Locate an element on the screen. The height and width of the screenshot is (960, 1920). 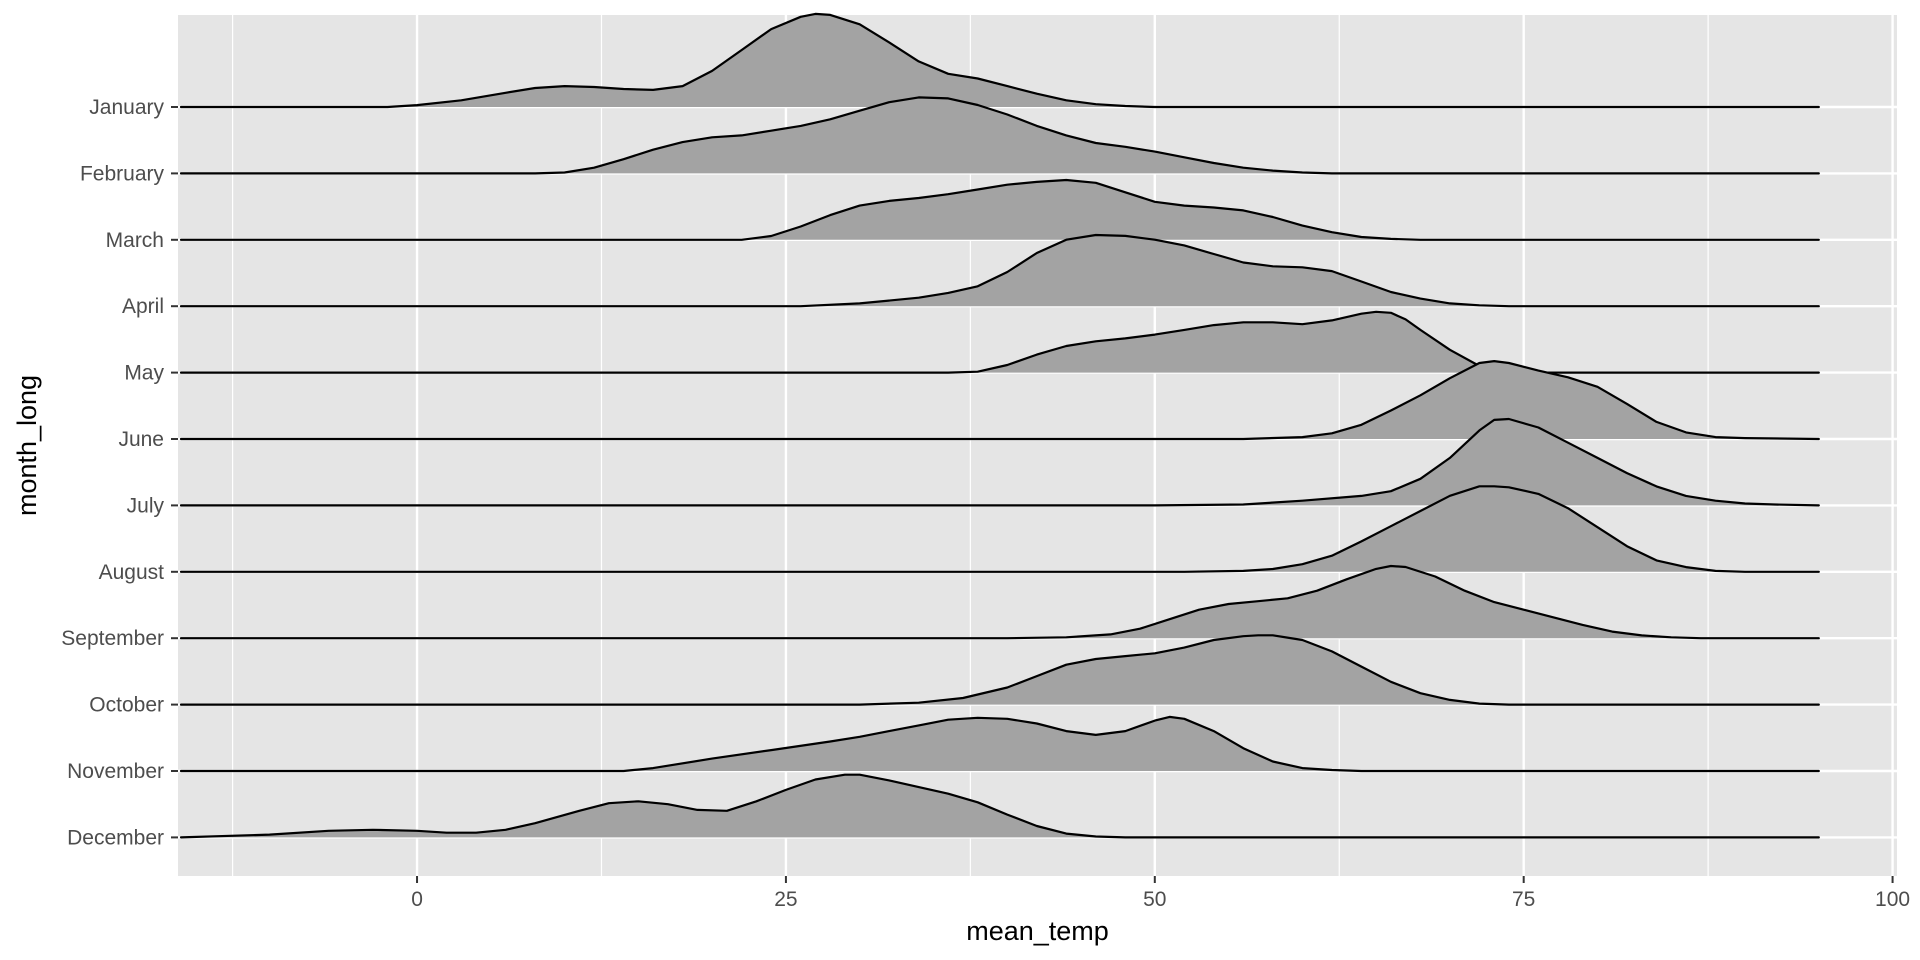
ridge-fill-december is located at coordinates (1000, 806).